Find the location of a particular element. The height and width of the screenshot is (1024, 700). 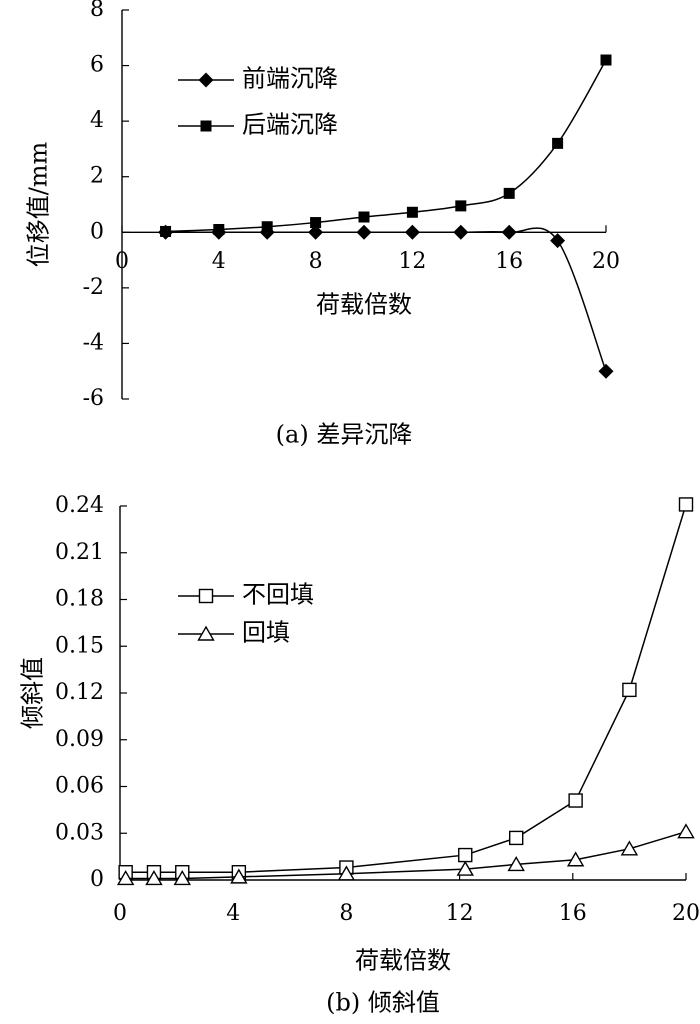

y-tick-label: 2 is located at coordinates (97, 176).